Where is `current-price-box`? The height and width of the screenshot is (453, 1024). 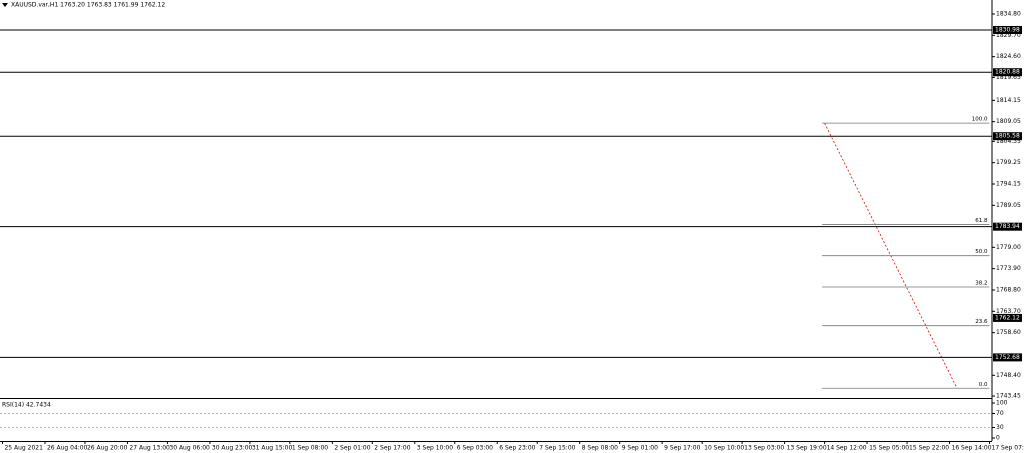 current-price-box is located at coordinates (1007, 317).